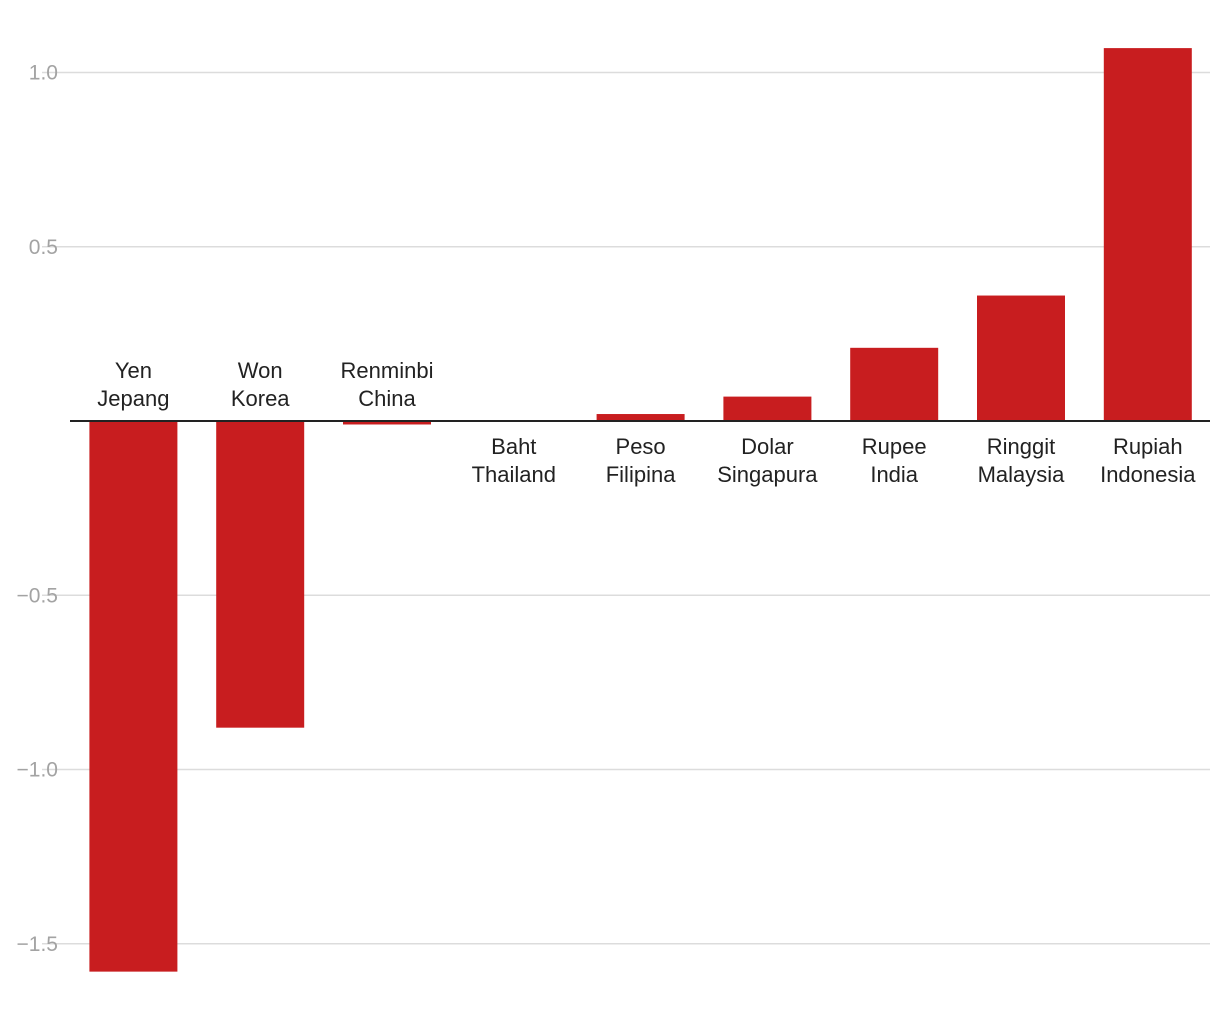 This screenshot has width=1220, height=1020. What do you see at coordinates (767, 474) in the screenshot?
I see `x-tick-label: Singapura` at bounding box center [767, 474].